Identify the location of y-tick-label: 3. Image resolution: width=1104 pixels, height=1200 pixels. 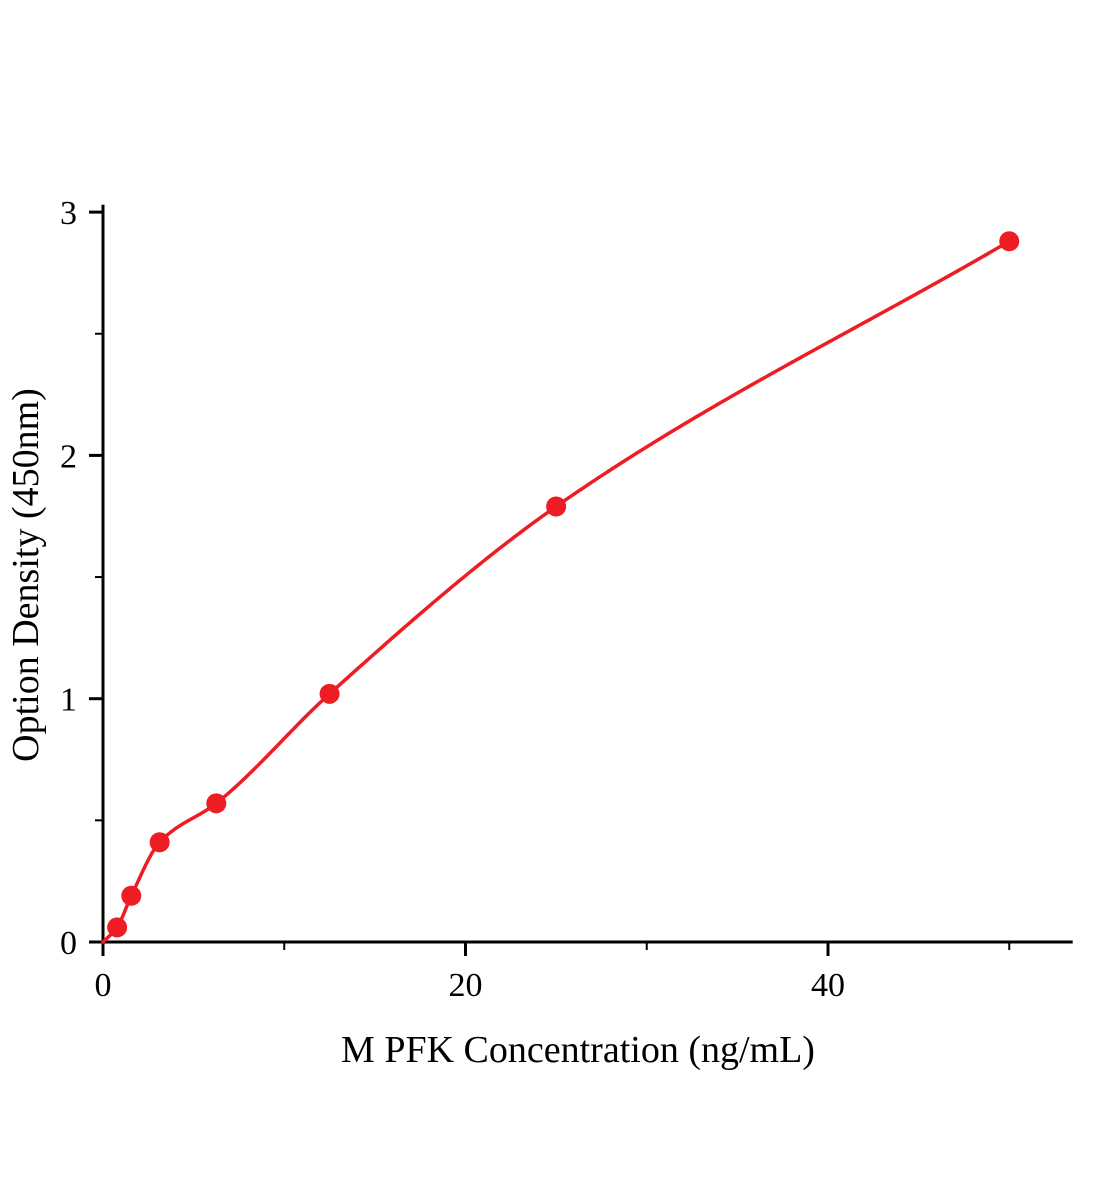
(68, 213).